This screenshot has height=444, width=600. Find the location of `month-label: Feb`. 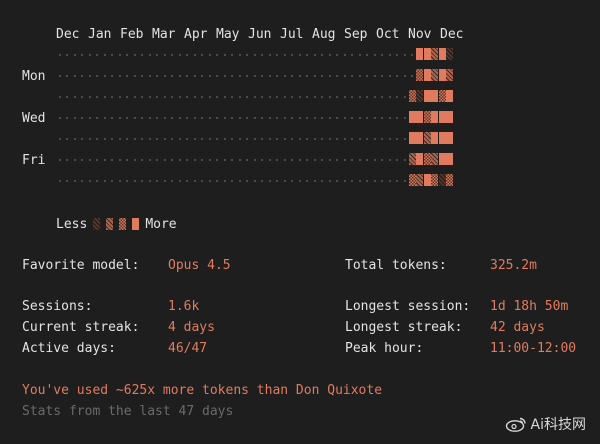

month-label: Feb is located at coordinates (132, 34).